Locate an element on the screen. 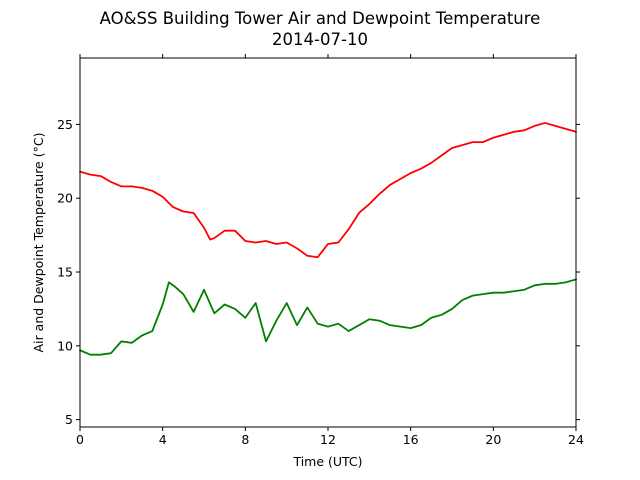 This screenshot has height=480, width=640. y-axis-label: Air and Dewpoint Temperature (°C) is located at coordinates (38, 243).